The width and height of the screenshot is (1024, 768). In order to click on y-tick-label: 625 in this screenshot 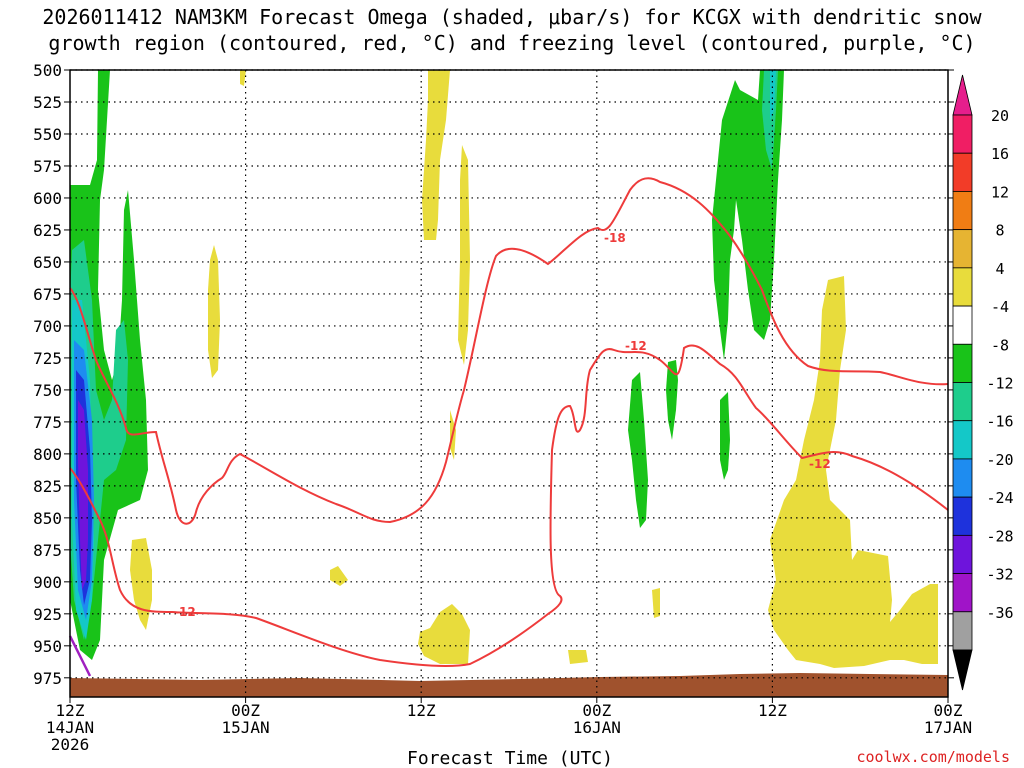, I will do `click(47, 230)`.